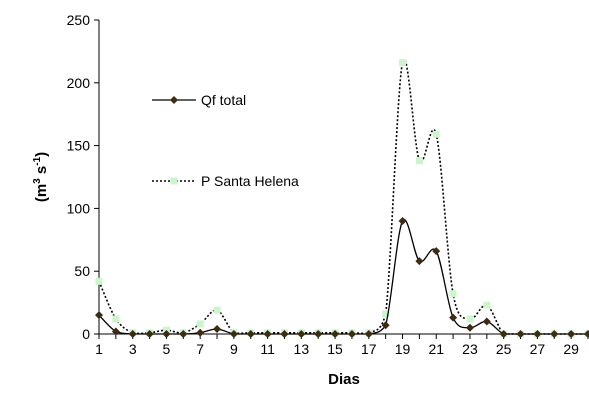 The height and width of the screenshot is (394, 589). I want to click on x-axis-title: Dias, so click(344, 379).